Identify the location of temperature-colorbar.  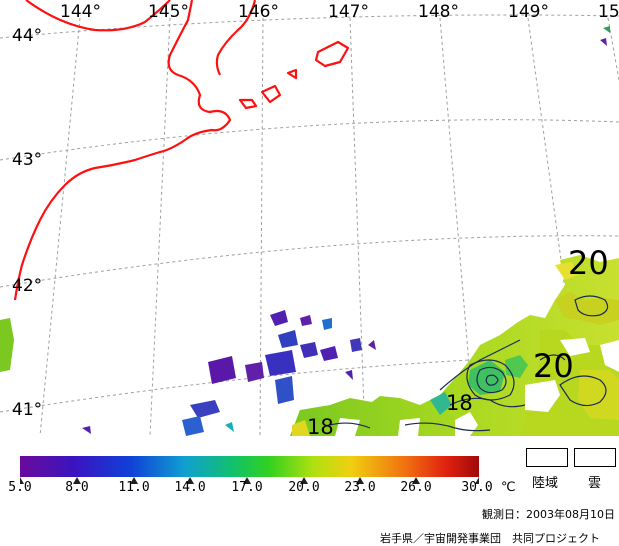
(249, 466).